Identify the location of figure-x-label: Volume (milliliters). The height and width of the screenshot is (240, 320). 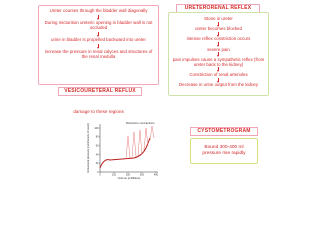
(129, 178).